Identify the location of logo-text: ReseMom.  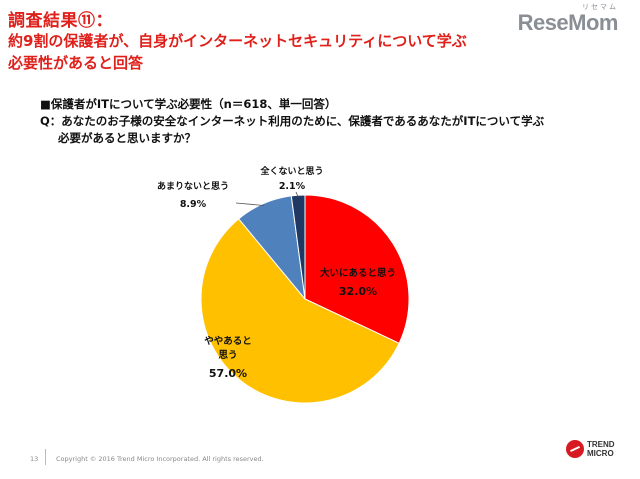
(568, 22).